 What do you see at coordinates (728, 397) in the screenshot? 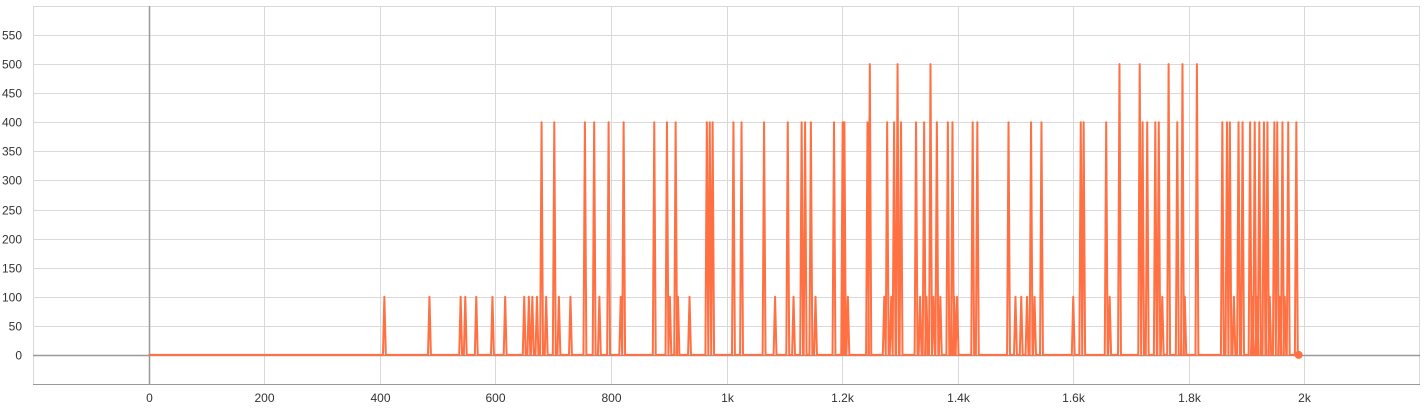
I see `x-tick-label: 1k` at bounding box center [728, 397].